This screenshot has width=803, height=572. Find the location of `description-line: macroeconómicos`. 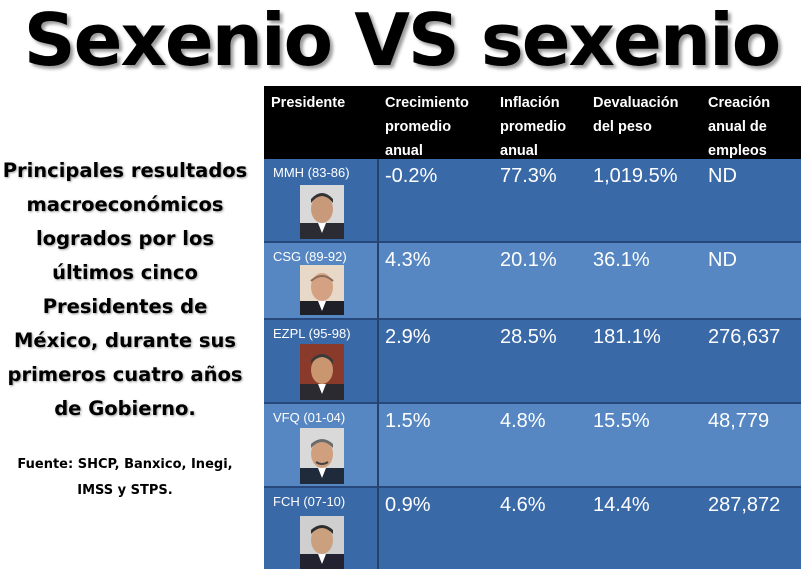

description-line: macroeconómicos is located at coordinates (125, 204).